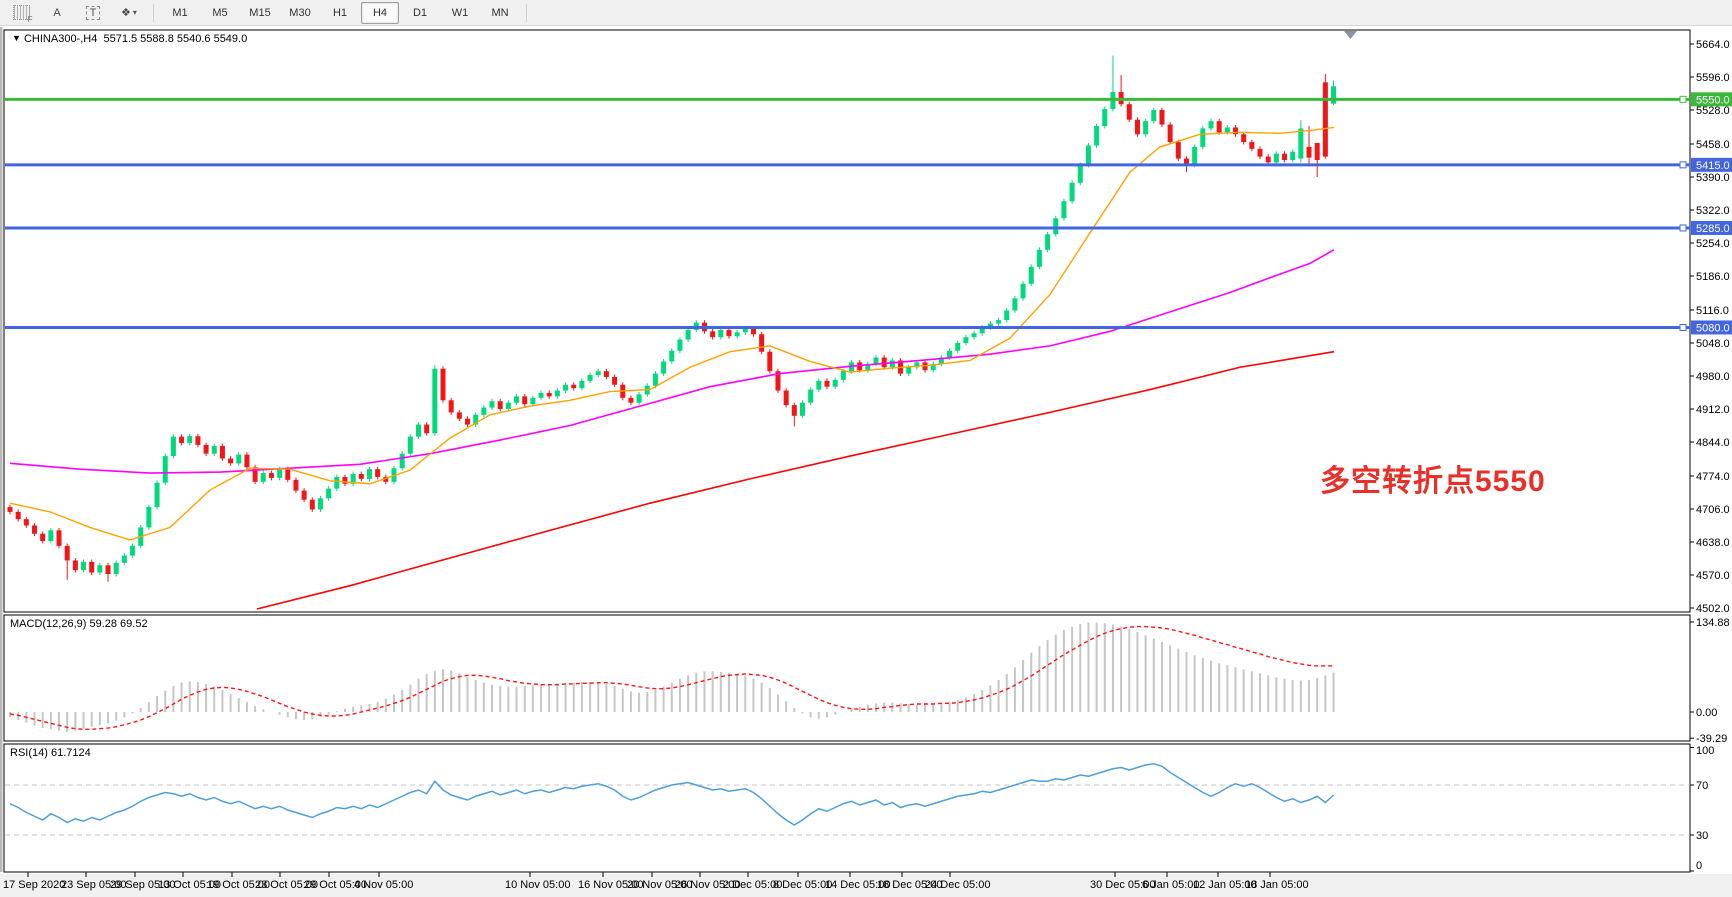  I want to click on svg-text: 0.00, so click(1706, 713).